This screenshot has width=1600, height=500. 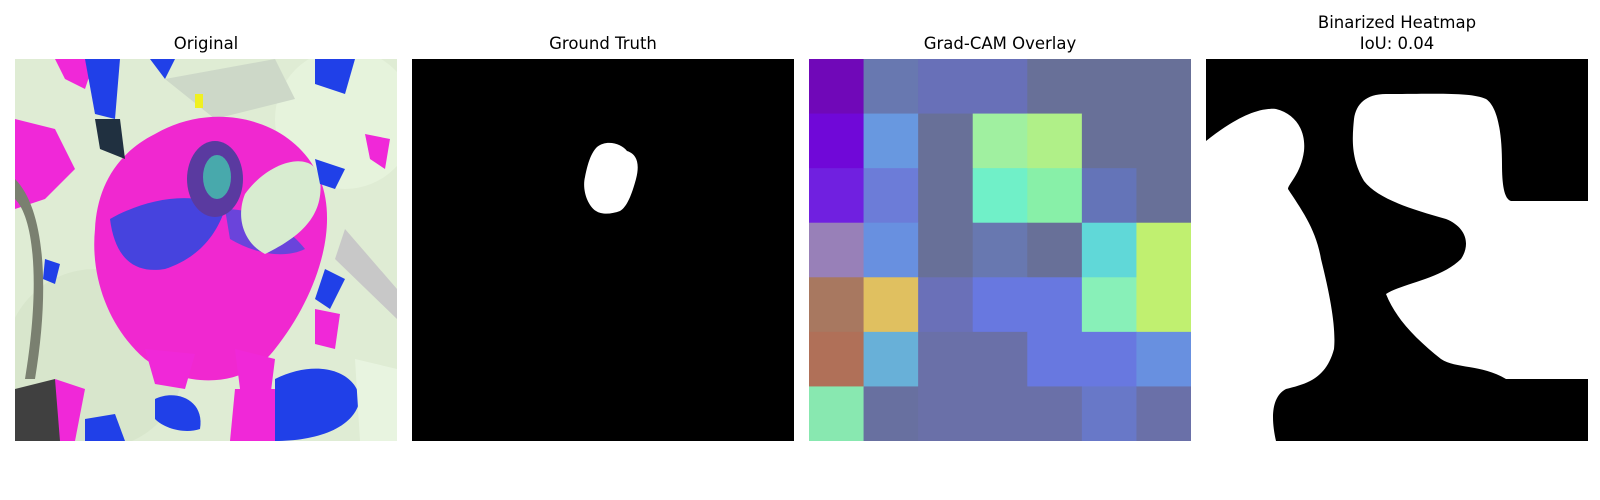 What do you see at coordinates (1397, 22) in the screenshot?
I see `panel-title-binarized: Binarized Heatmap` at bounding box center [1397, 22].